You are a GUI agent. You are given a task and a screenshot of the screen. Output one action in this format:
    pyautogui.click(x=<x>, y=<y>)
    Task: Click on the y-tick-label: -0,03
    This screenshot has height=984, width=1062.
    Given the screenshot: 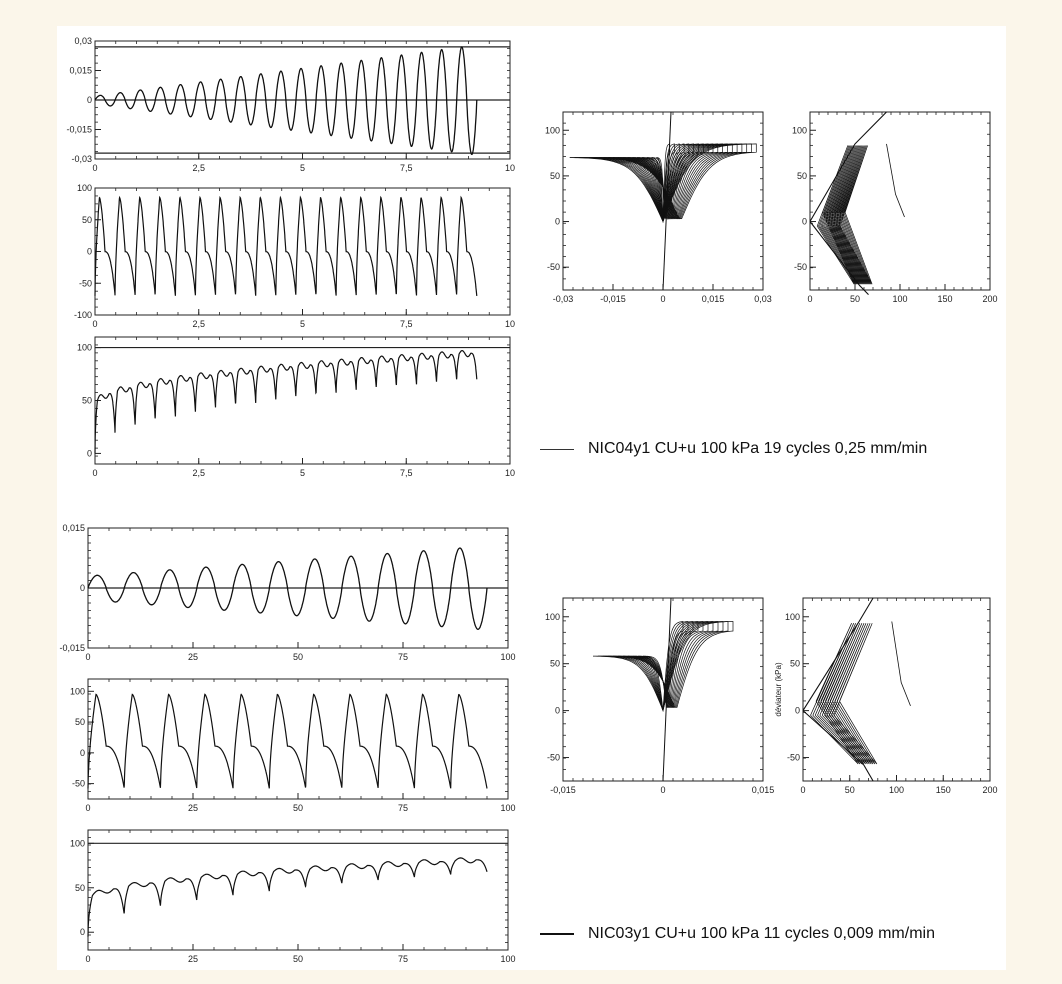 What is the action you would take?
    pyautogui.click(x=81, y=159)
    